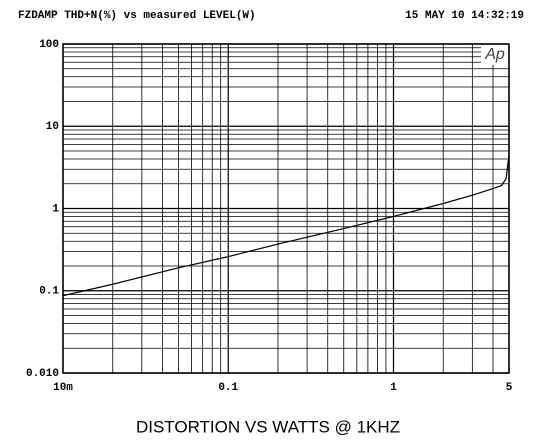 The width and height of the screenshot is (536, 442). I want to click on logo-box, so click(494, 55).